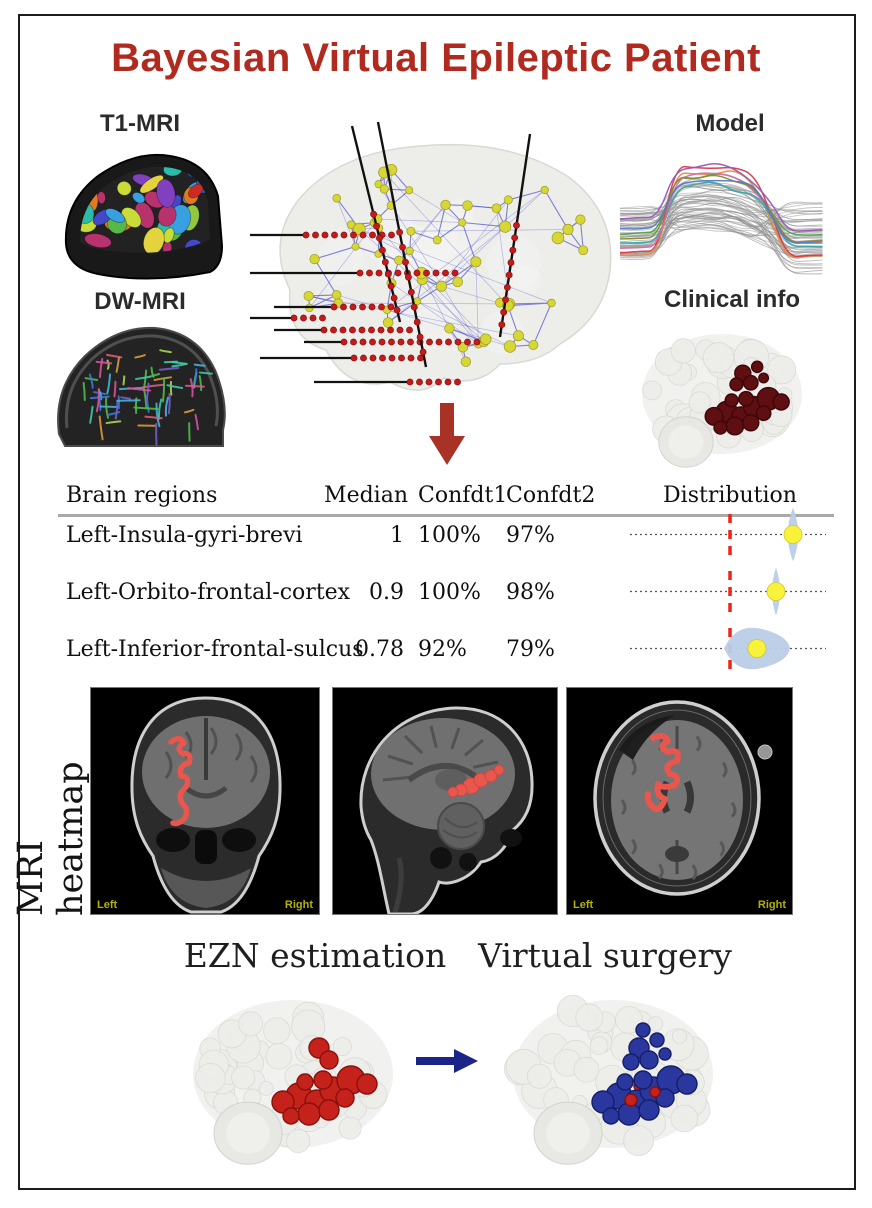 The width and height of the screenshot is (872, 1208). Describe the element at coordinates (446, 810) in the screenshot. I see `mri-sagittal-svg` at that location.